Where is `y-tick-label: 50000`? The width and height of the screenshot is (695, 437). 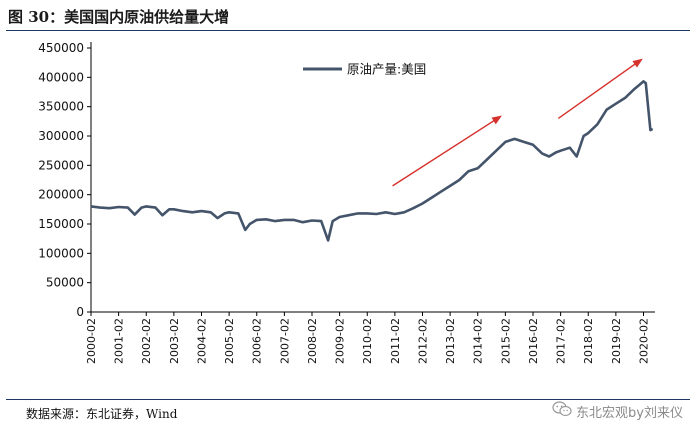
y-tick-label: 50000 is located at coordinates (65, 283).